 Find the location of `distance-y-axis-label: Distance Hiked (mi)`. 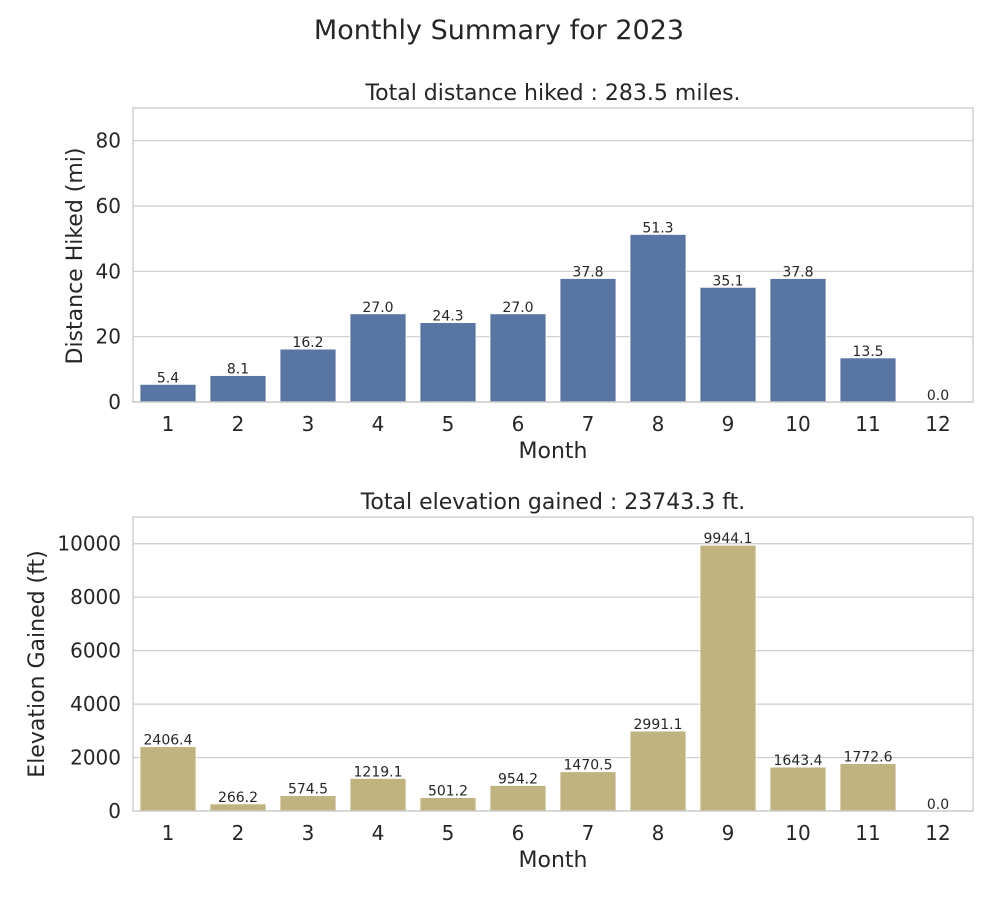

distance-y-axis-label: Distance Hiked (mi) is located at coordinates (75, 255).